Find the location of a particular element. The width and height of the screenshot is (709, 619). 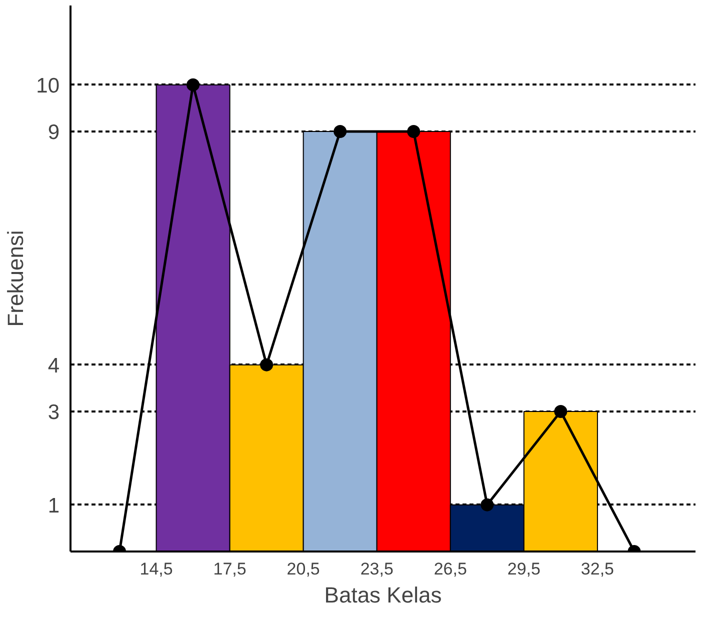

y-tick-label: 9 is located at coordinates (54, 132).